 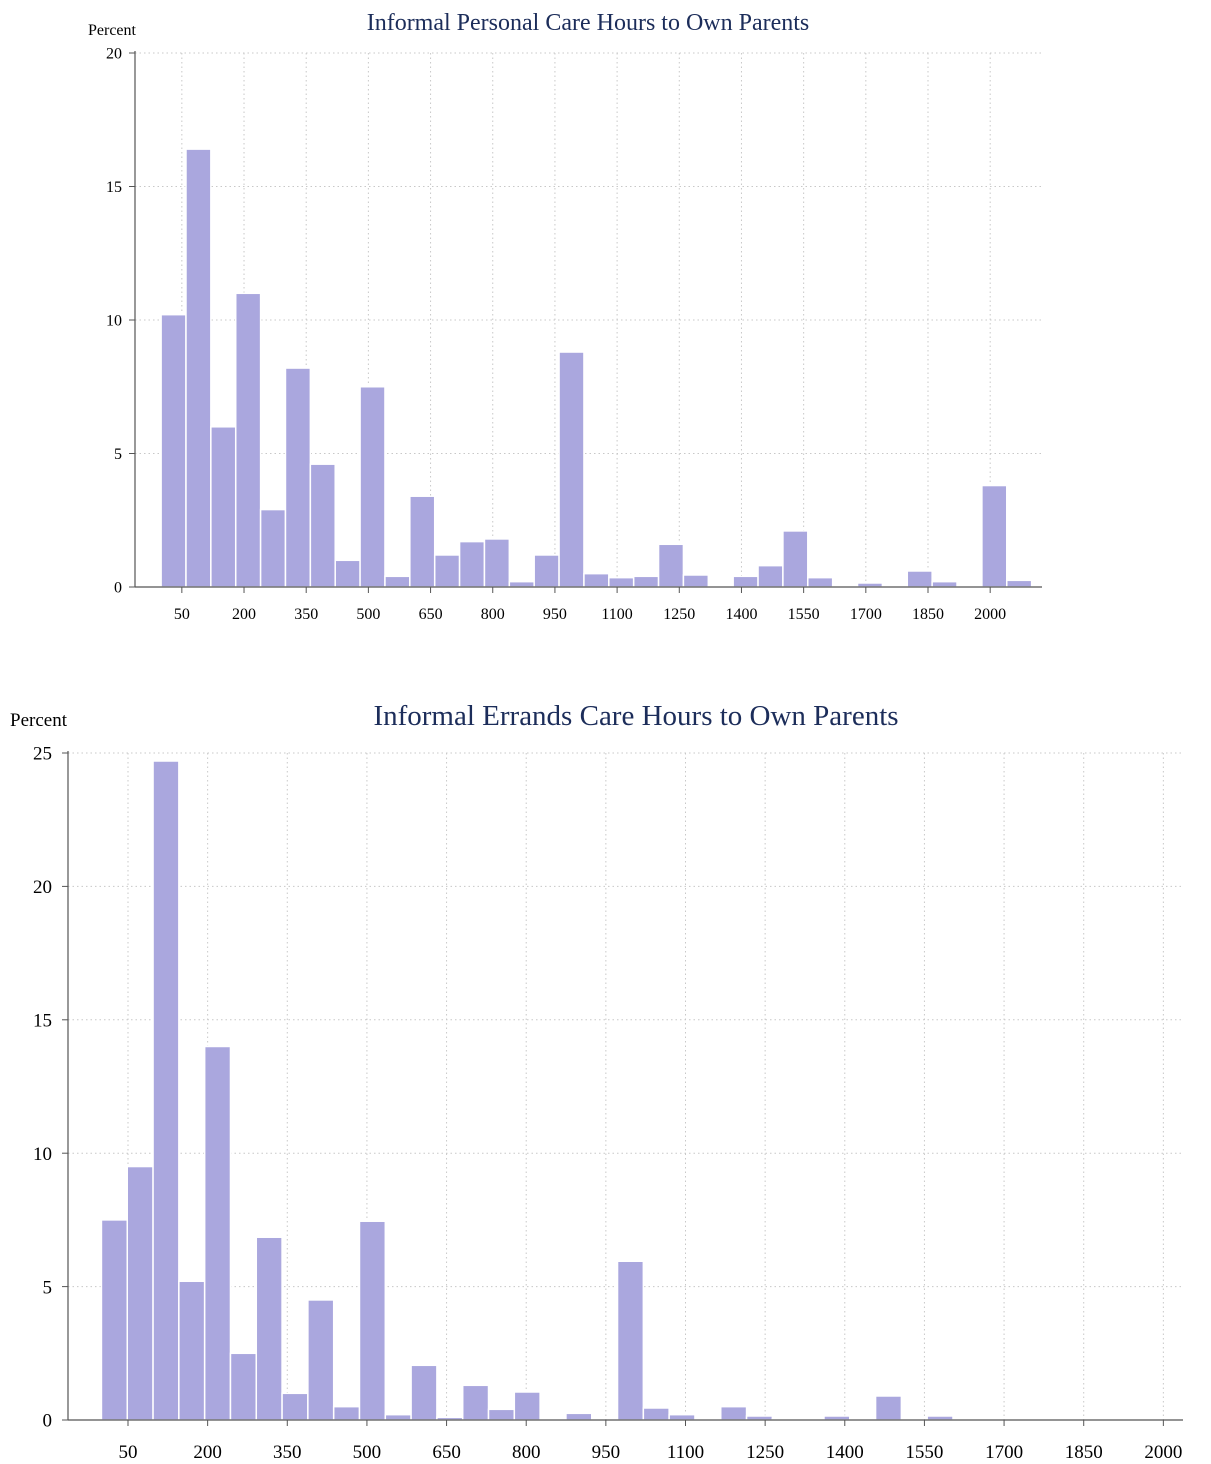 What do you see at coordinates (446, 1452) in the screenshot?
I see `errands-x-tick-label: 650` at bounding box center [446, 1452].